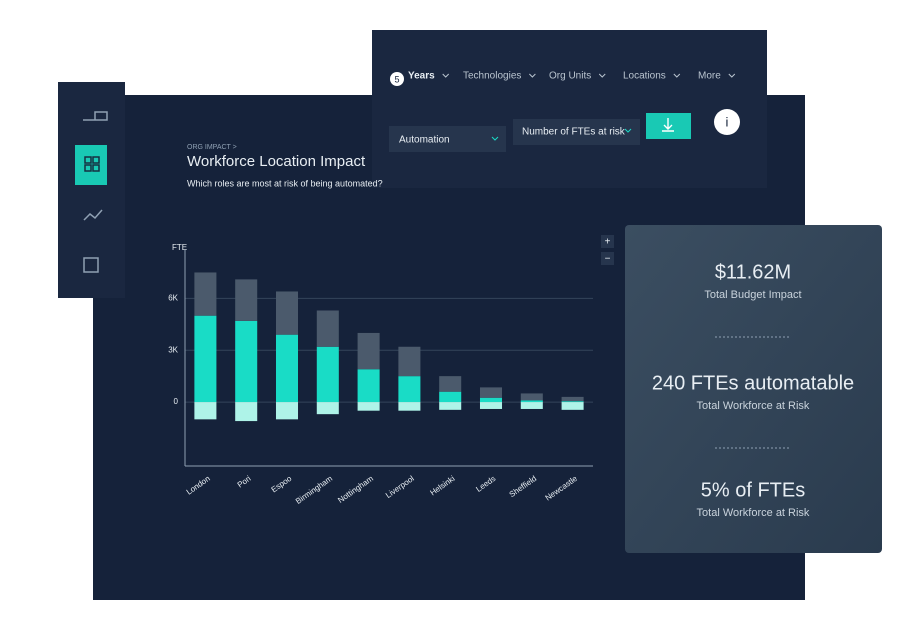 This screenshot has width=919, height=623. What do you see at coordinates (93, 215) in the screenshot?
I see `nav-trend` at bounding box center [93, 215].